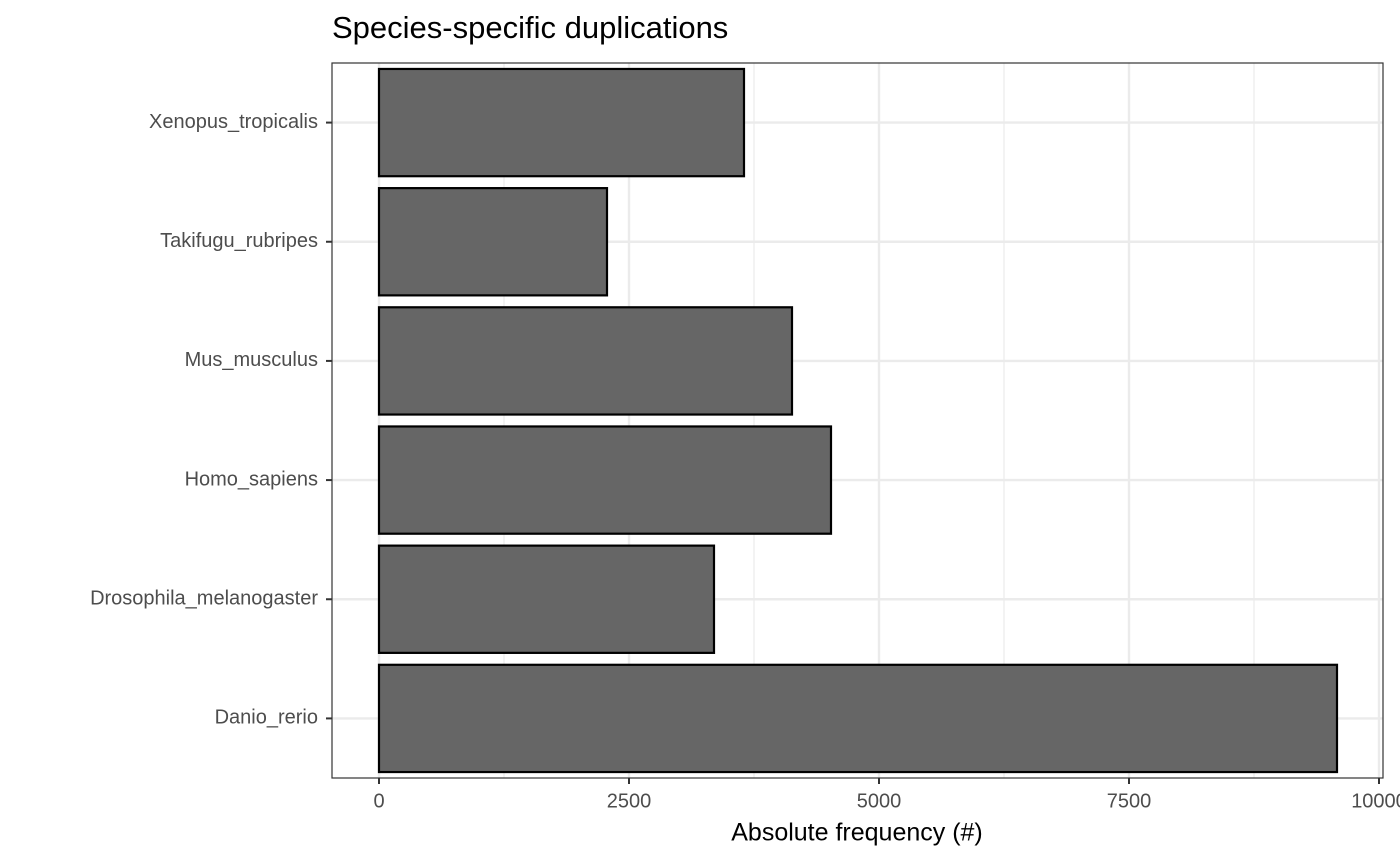  What do you see at coordinates (629, 801) in the screenshot?
I see `x-tick-label: 2500` at bounding box center [629, 801].